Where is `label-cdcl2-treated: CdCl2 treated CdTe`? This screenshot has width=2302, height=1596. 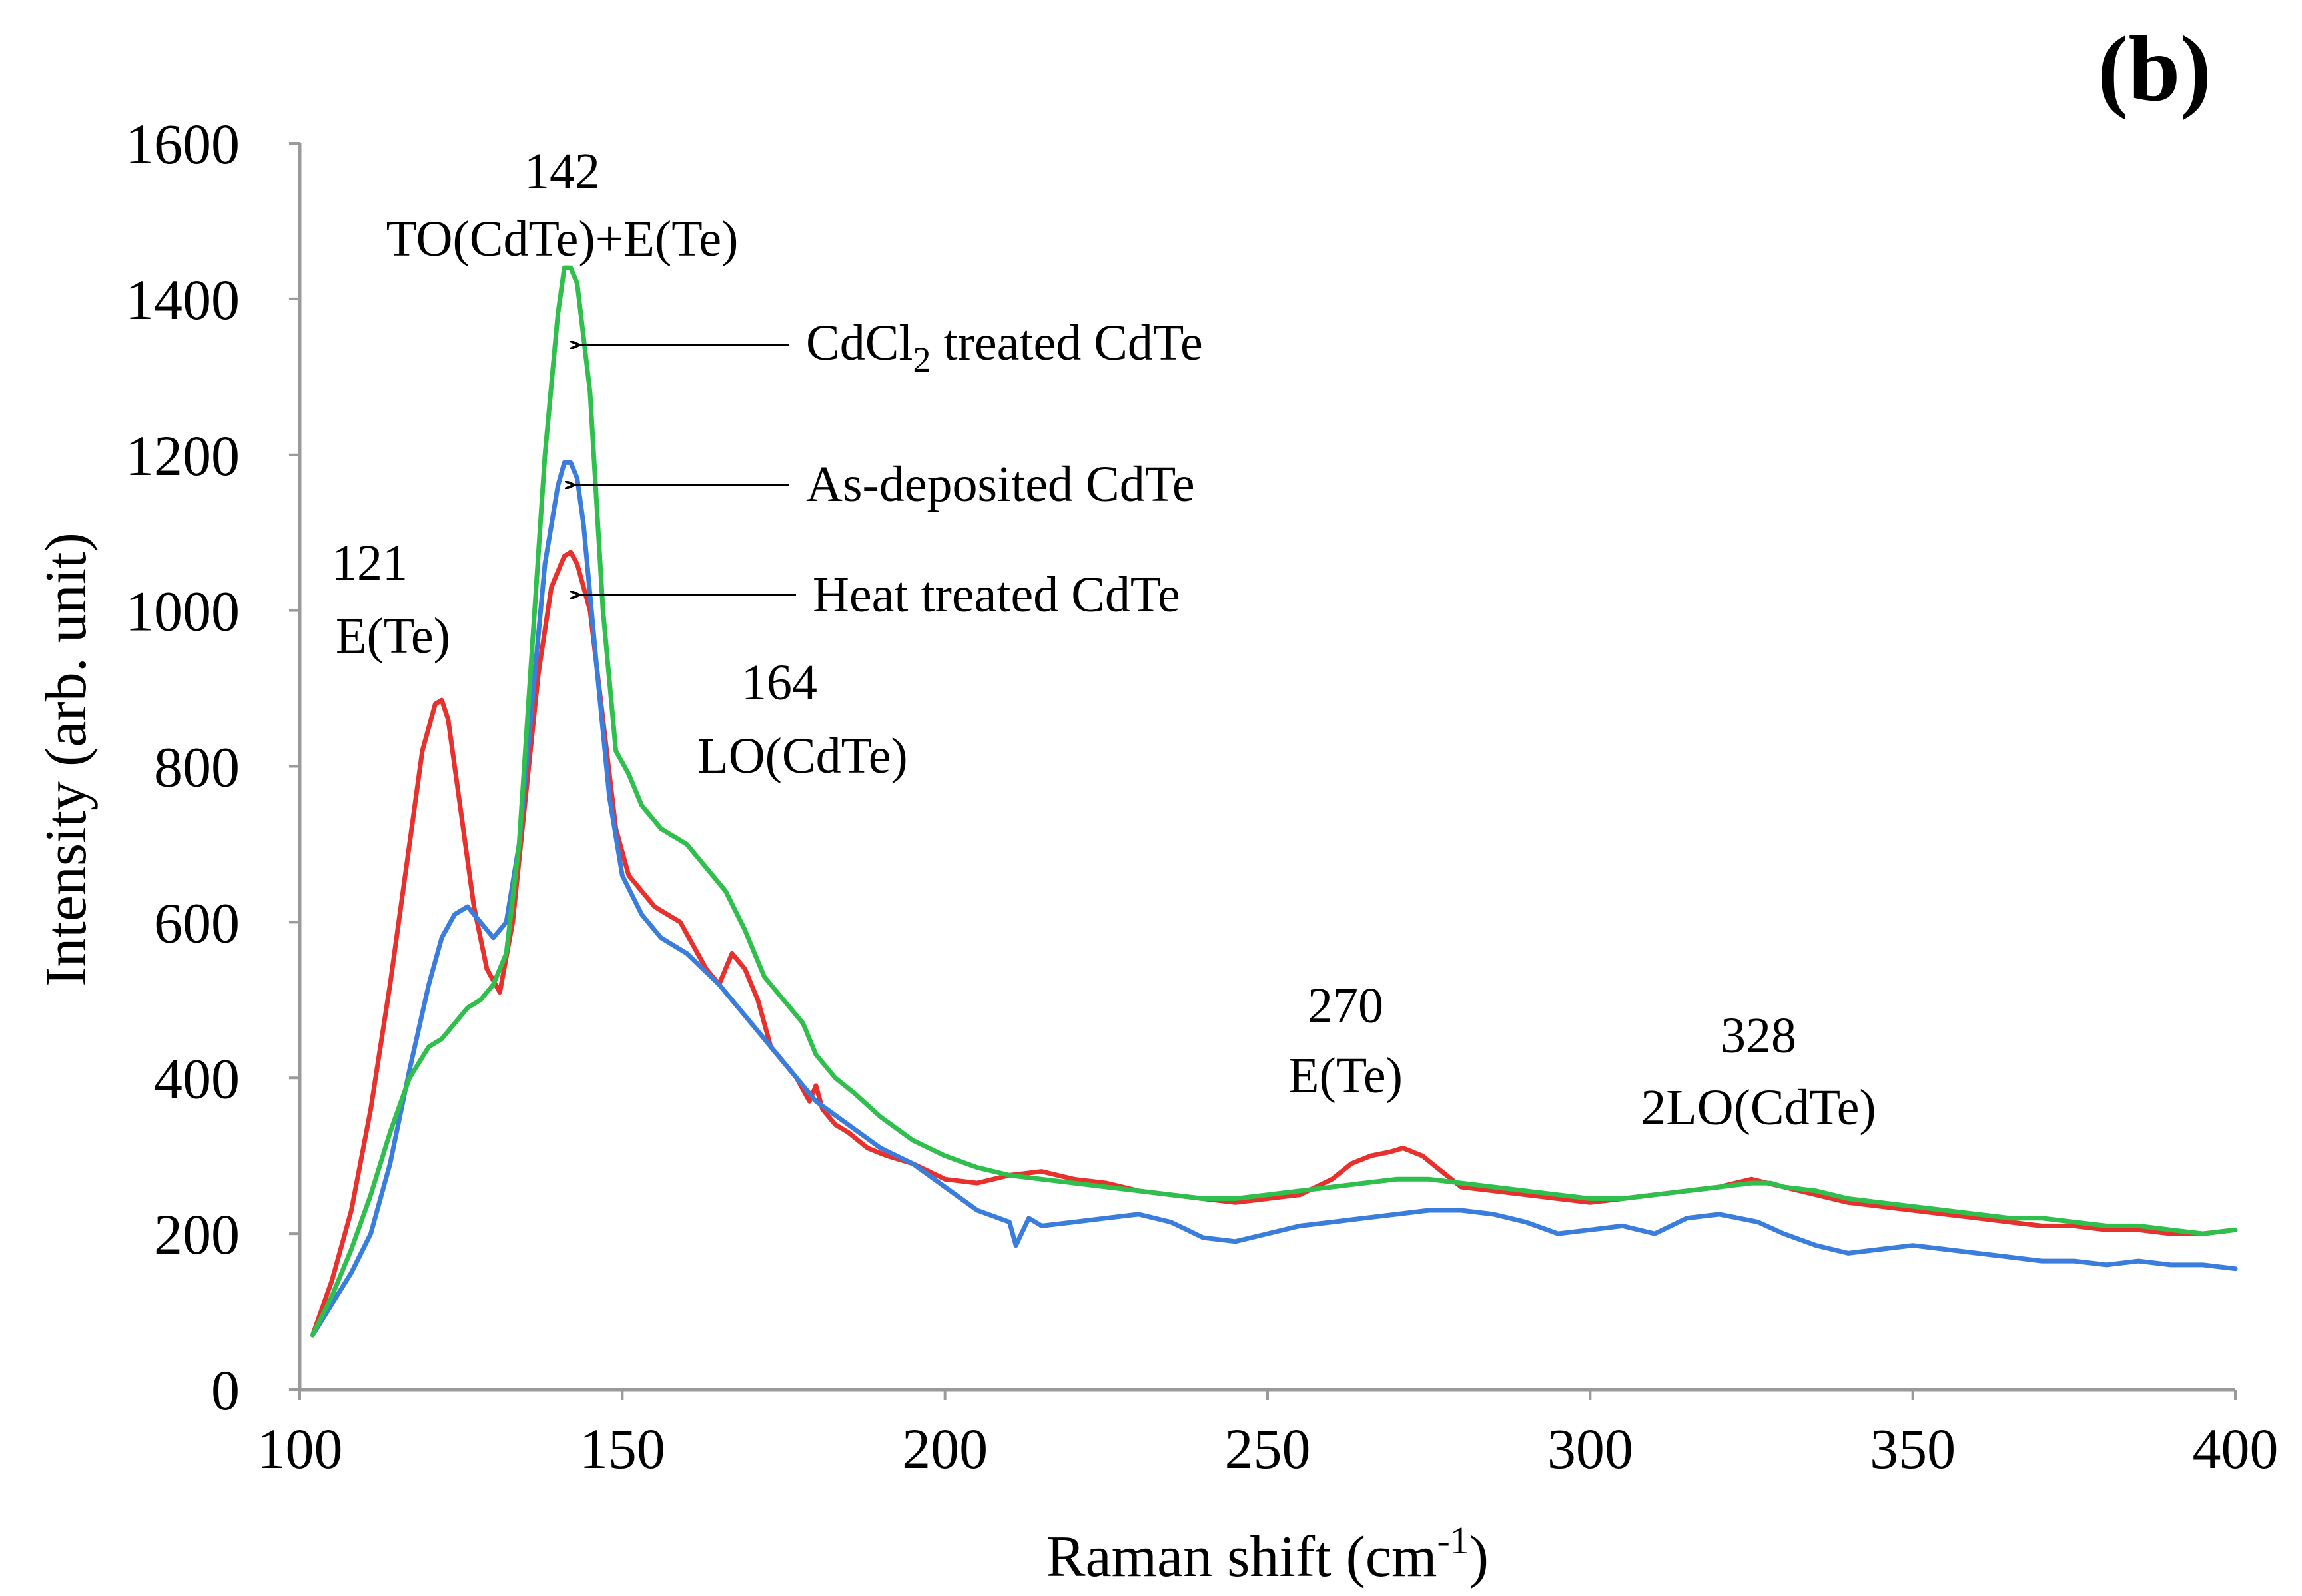 label-cdcl2-treated: CdCl2 treated CdTe is located at coordinates (1004, 347).